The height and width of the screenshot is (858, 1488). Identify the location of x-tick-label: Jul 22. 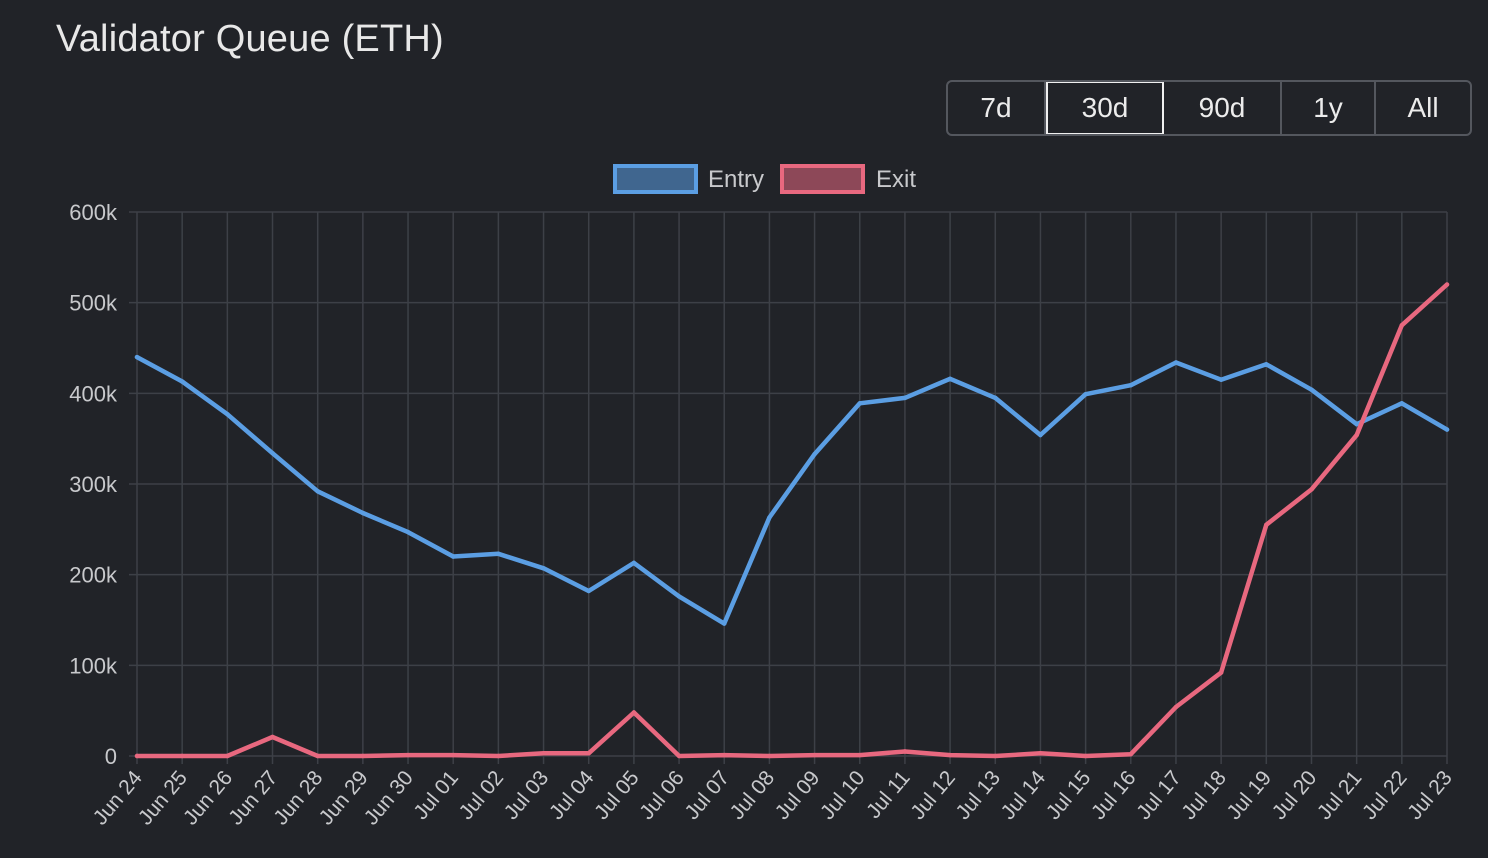
(1385, 795).